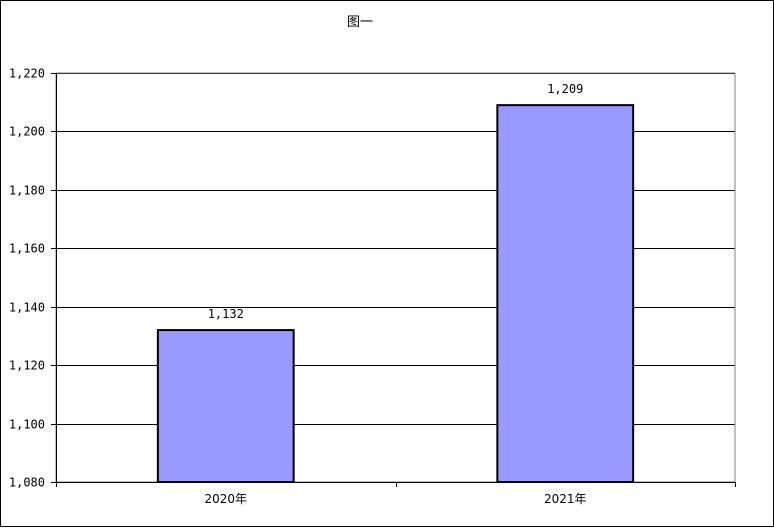 The image size is (774, 528). What do you see at coordinates (27, 308) in the screenshot?
I see `y-tick-label-1140: 1,140` at bounding box center [27, 308].